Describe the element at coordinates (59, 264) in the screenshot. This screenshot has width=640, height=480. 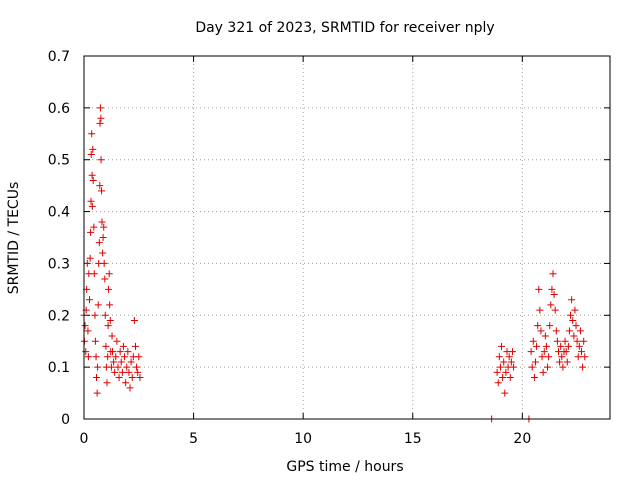
I see `y-tick-label: 0.3` at that location.